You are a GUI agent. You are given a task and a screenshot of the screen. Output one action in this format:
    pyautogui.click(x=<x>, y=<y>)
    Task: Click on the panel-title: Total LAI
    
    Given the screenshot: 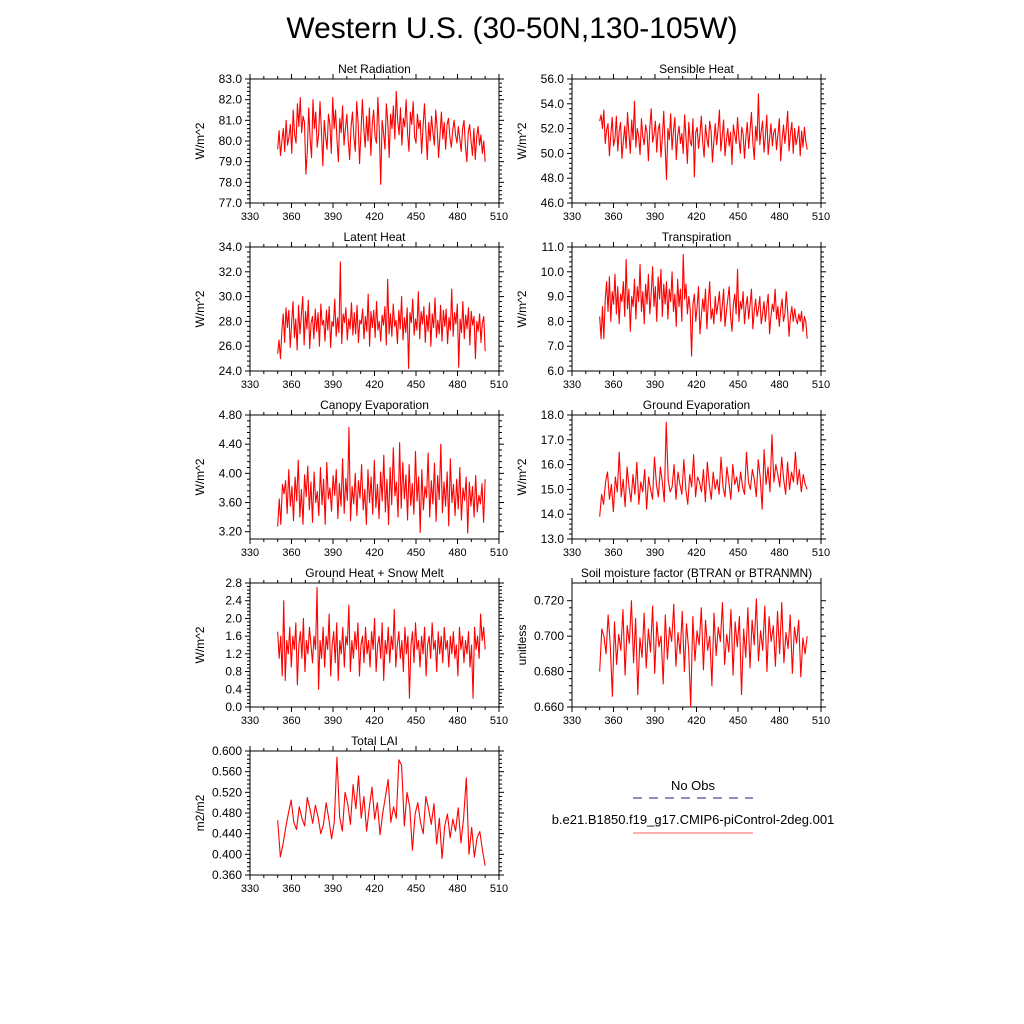 What is the action you would take?
    pyautogui.click(x=374, y=741)
    